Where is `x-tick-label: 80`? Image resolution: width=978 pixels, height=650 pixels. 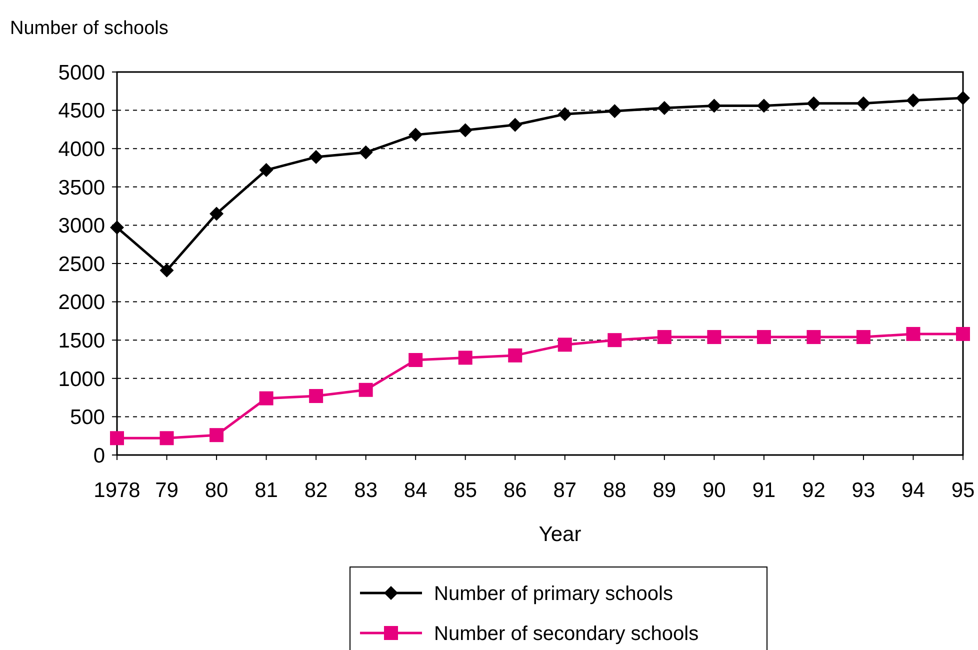
x-tick-label: 80 is located at coordinates (216, 490).